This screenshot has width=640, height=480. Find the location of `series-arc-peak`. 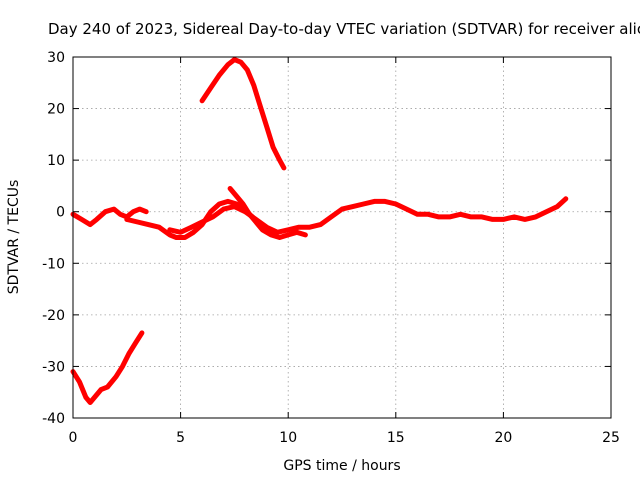

series-arc-peak is located at coordinates (243, 114).